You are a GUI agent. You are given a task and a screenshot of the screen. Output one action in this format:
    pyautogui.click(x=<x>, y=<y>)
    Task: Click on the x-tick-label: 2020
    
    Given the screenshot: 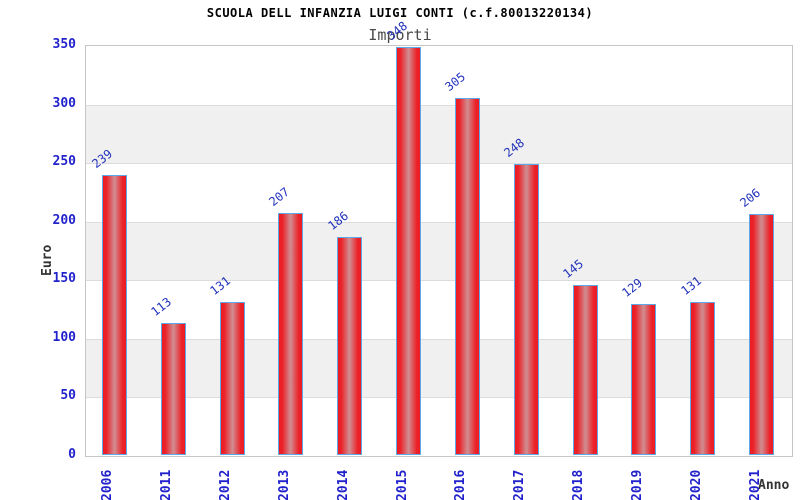 What is the action you would take?
    pyautogui.click(x=696, y=484)
    